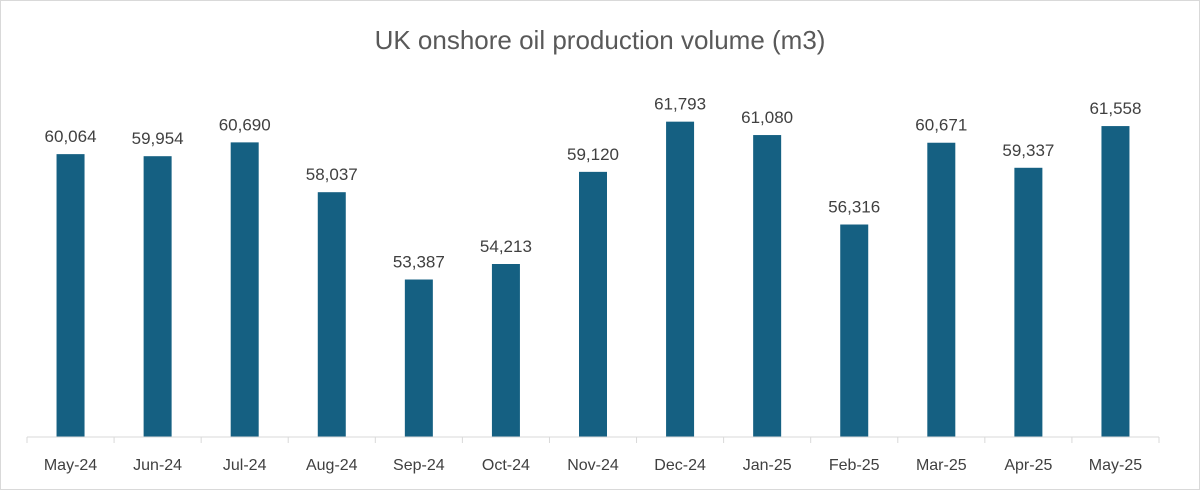 This screenshot has height=490, width=1200. Describe the element at coordinates (332, 174) in the screenshot. I see `data-label-aug-24: 58,037` at that location.